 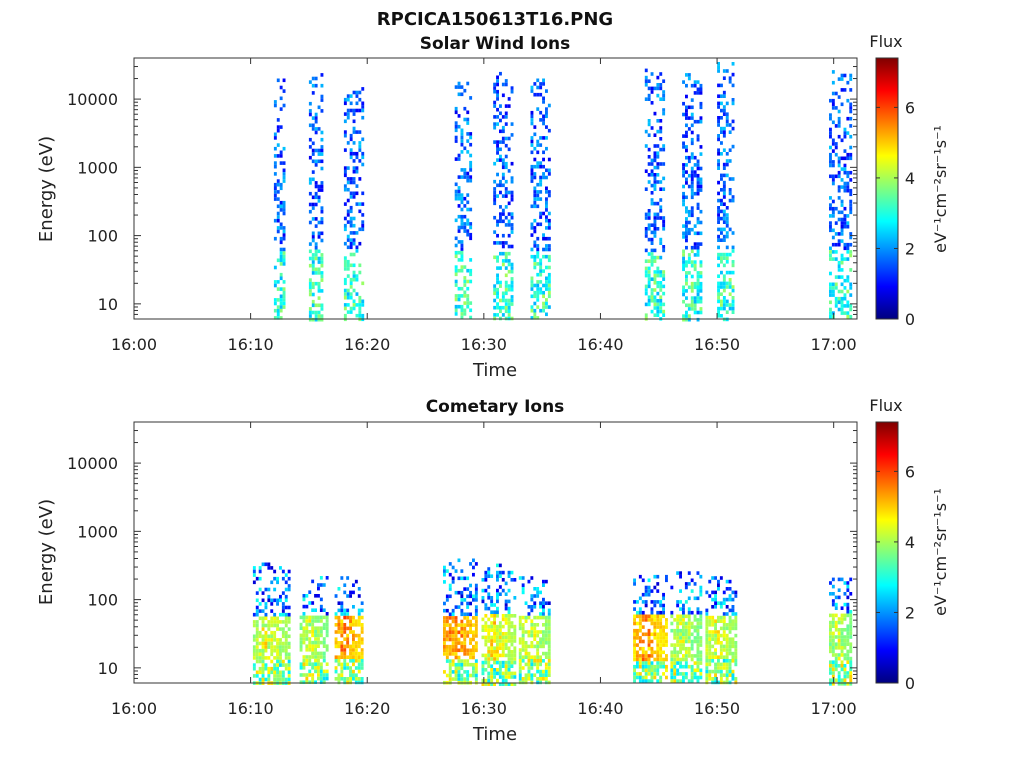 I want to click on x-tick-label: 17:00, so click(x=834, y=344).